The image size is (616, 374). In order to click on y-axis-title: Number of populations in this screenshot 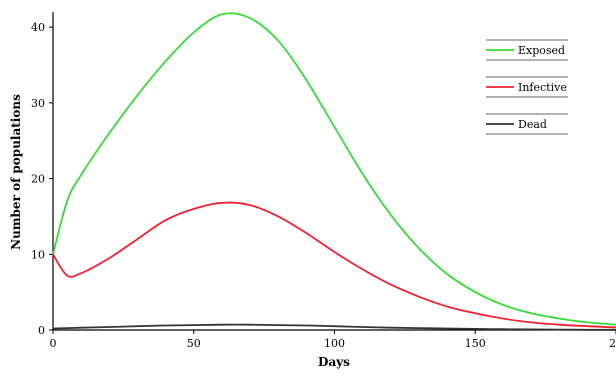, I will do `click(16, 172)`.